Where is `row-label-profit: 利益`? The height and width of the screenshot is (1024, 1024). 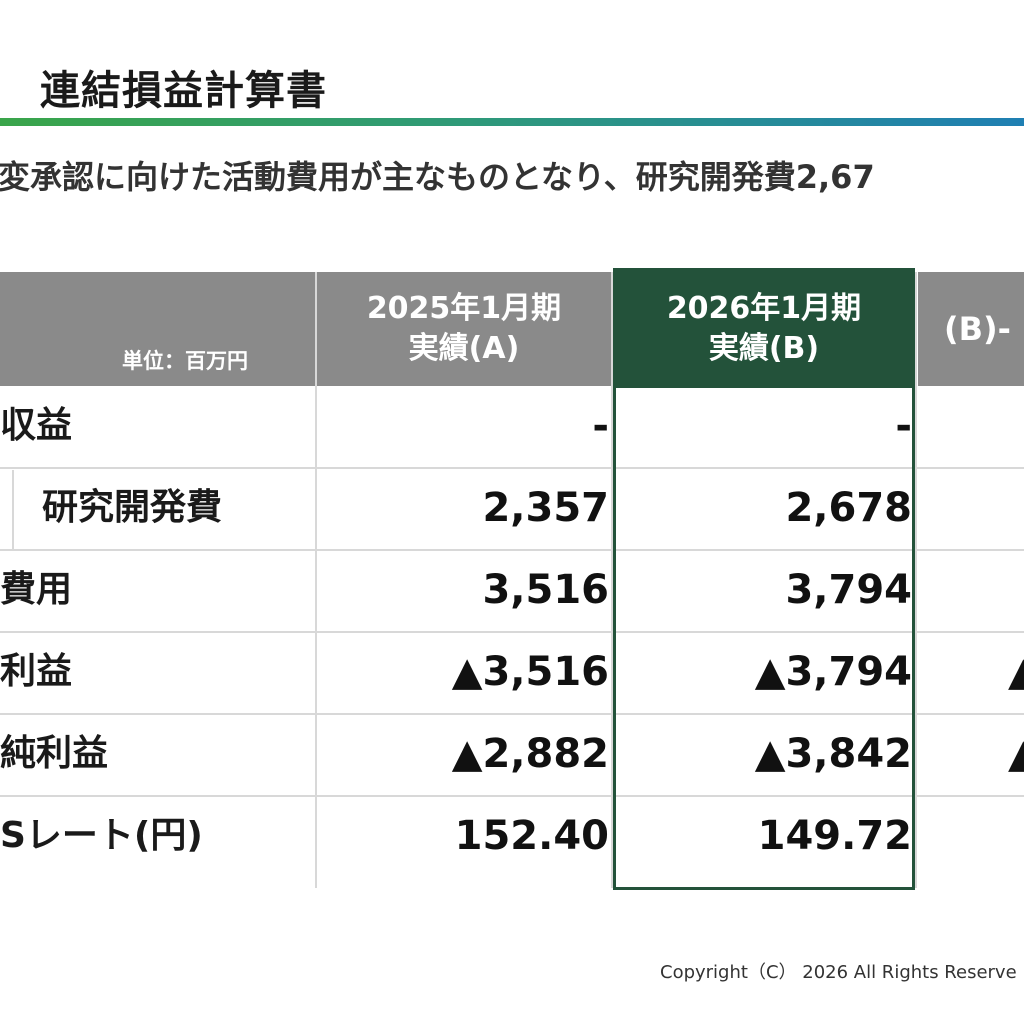
row-label-profit: 利益 is located at coordinates (36, 671).